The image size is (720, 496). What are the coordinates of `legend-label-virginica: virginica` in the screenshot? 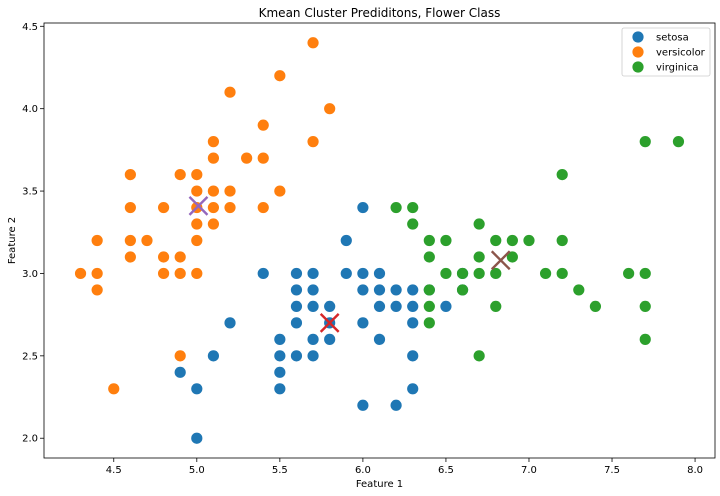 It's located at (677, 68).